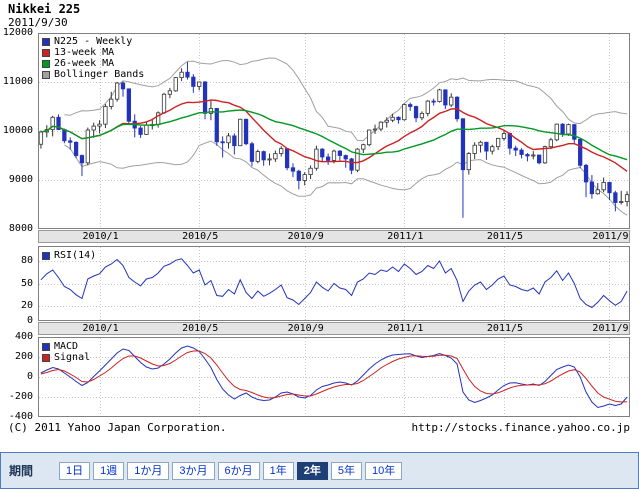  Describe the element at coordinates (117, 427) in the screenshot. I see `copyright-text: (C) 2011 Yahoo Japan Corporation.` at that location.